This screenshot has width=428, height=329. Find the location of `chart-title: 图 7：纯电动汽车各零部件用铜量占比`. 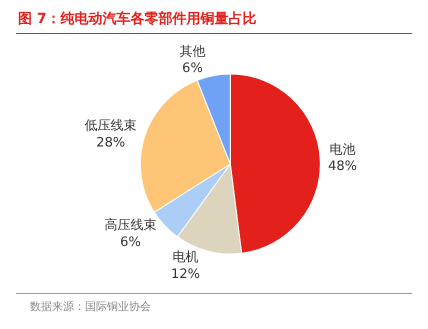

chart-title: 图 7：纯电动汽车各零部件用铜量占比 is located at coordinates (137, 19).